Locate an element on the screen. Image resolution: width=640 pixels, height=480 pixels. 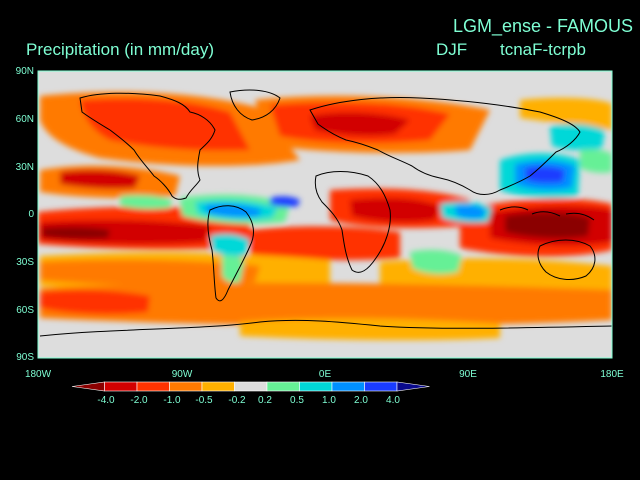
colorbar-label: -4.0 is located at coordinates (106, 400).